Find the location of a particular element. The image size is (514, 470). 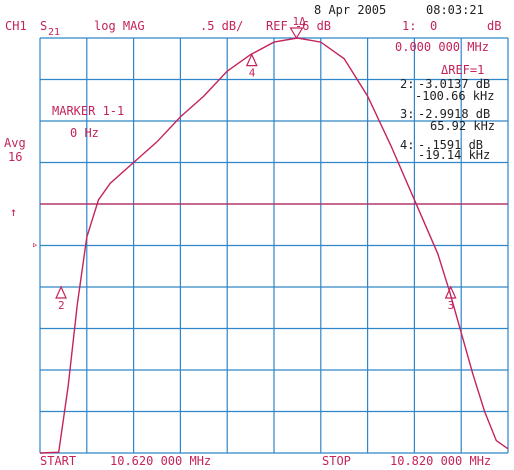

marker-label: 2 is located at coordinates (61, 305).